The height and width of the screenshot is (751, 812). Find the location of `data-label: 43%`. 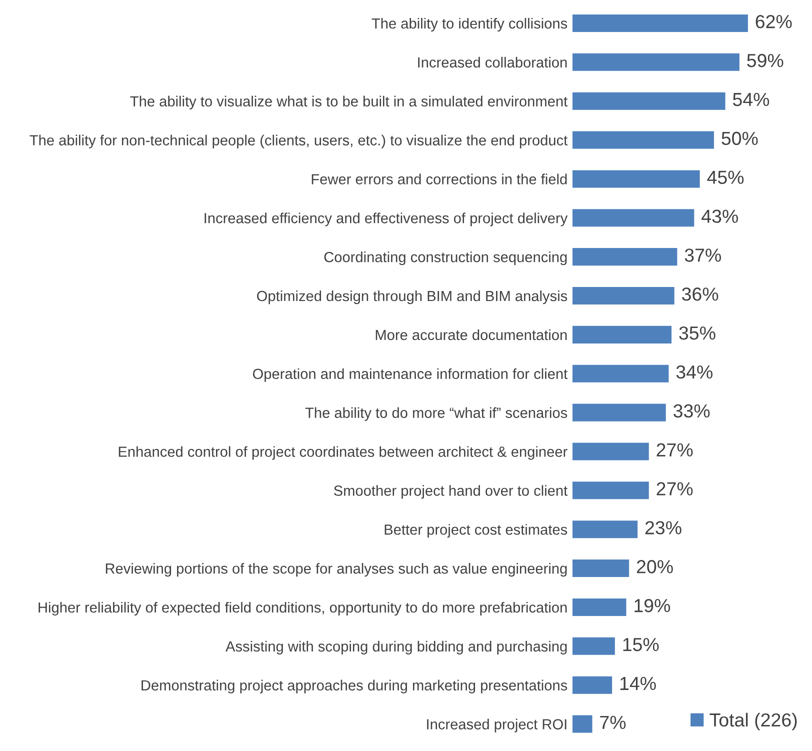

data-label: 43% is located at coordinates (720, 216).